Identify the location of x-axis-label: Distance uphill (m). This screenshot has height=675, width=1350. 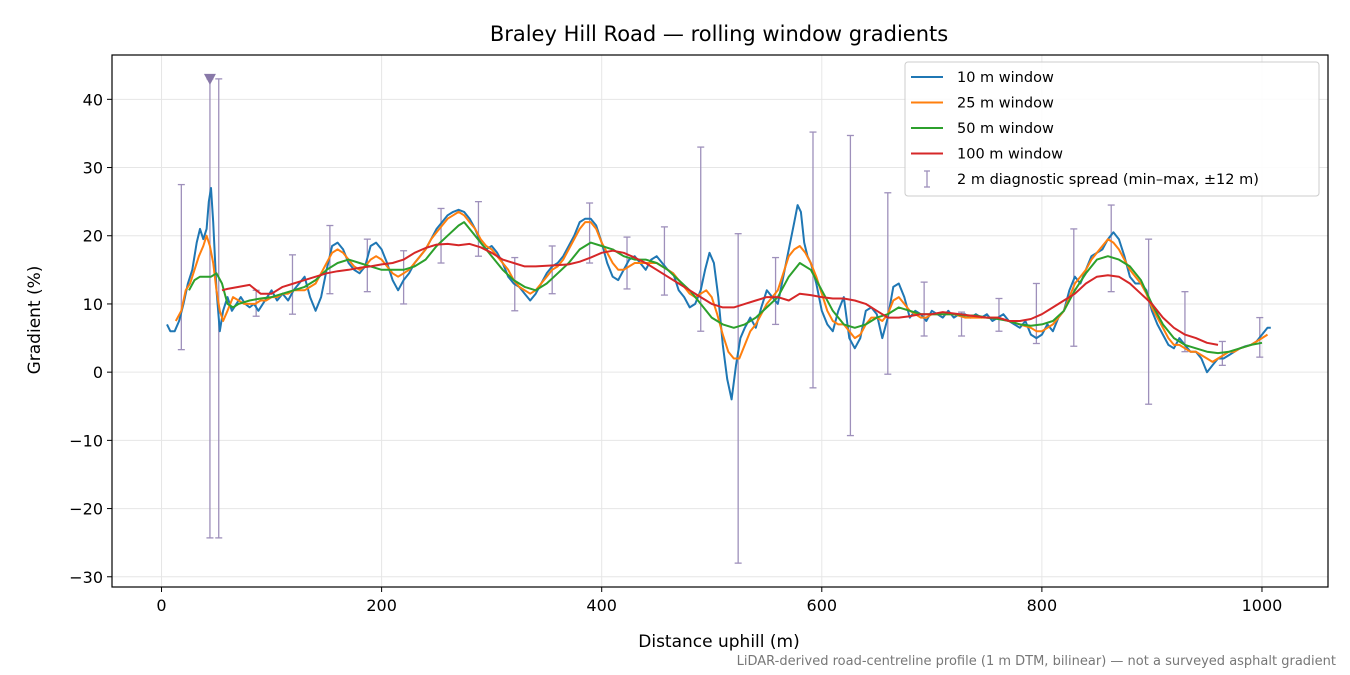
(718, 642).